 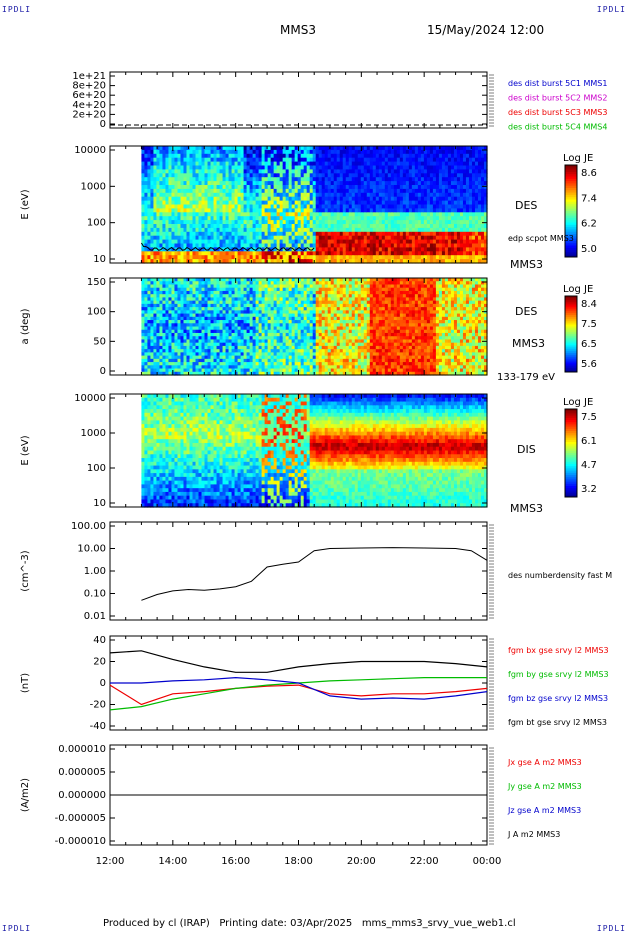 I want to click on y-tick-label-4-4: 0.01, so click(x=95, y=616).